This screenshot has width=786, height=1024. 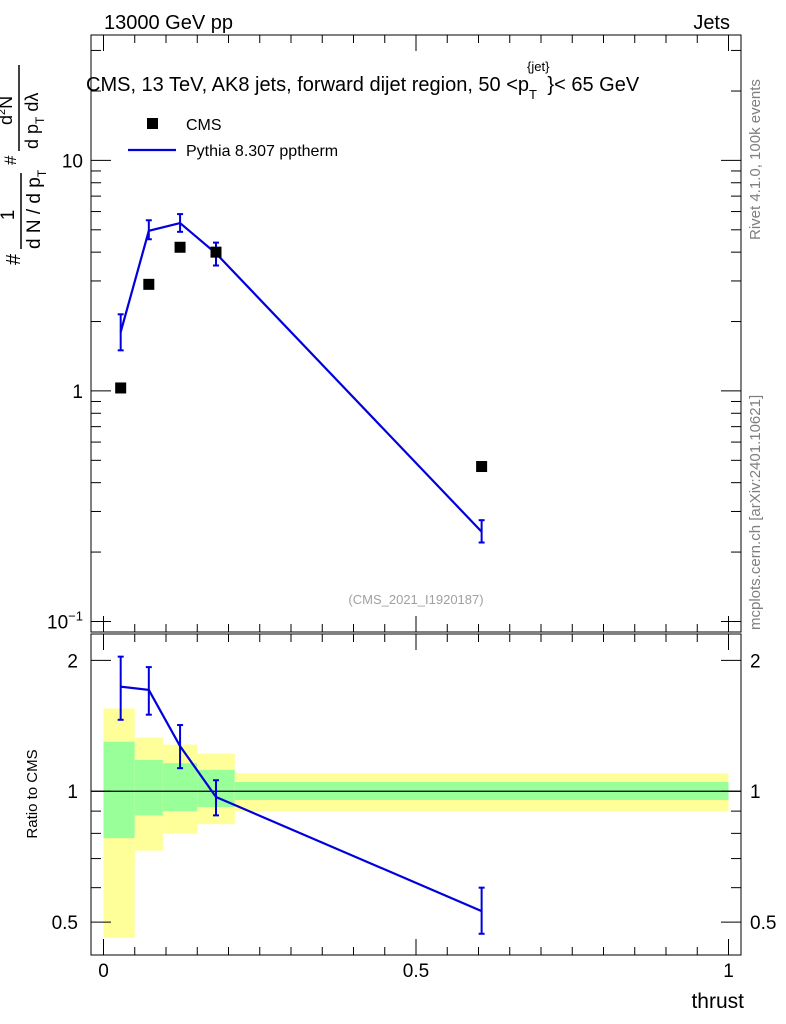 What do you see at coordinates (711, 23) in the screenshot?
I see `header-right: Jets` at bounding box center [711, 23].